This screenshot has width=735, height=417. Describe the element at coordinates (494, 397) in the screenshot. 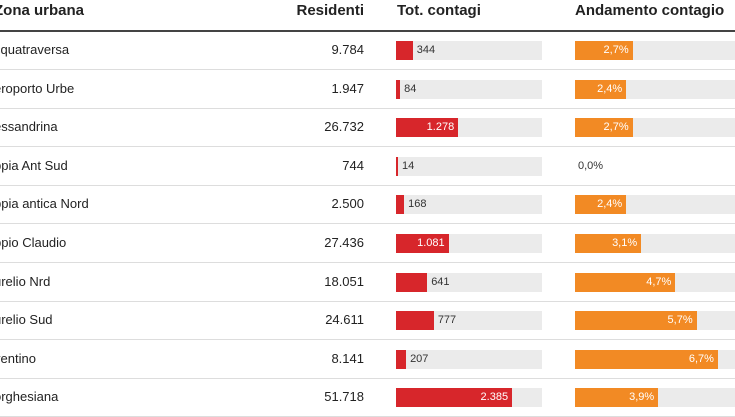

I see `total-label: 2.385` at that location.